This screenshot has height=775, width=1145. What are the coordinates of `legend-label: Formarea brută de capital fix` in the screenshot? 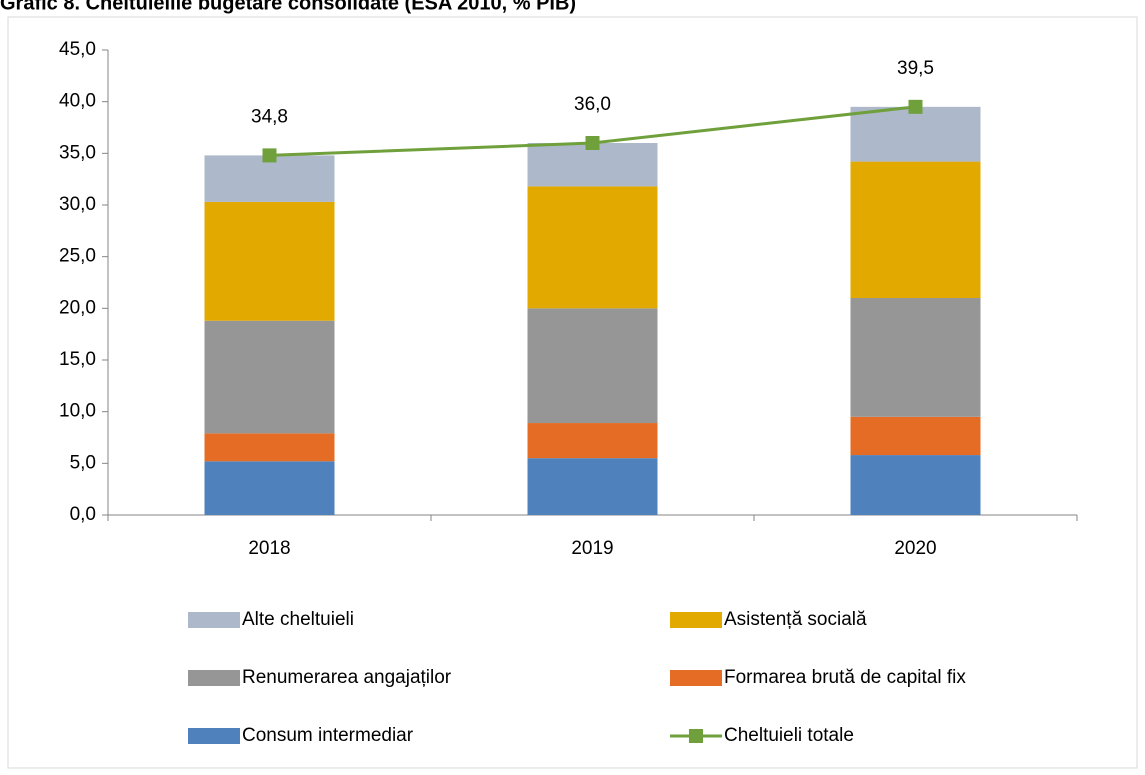 It's located at (845, 677).